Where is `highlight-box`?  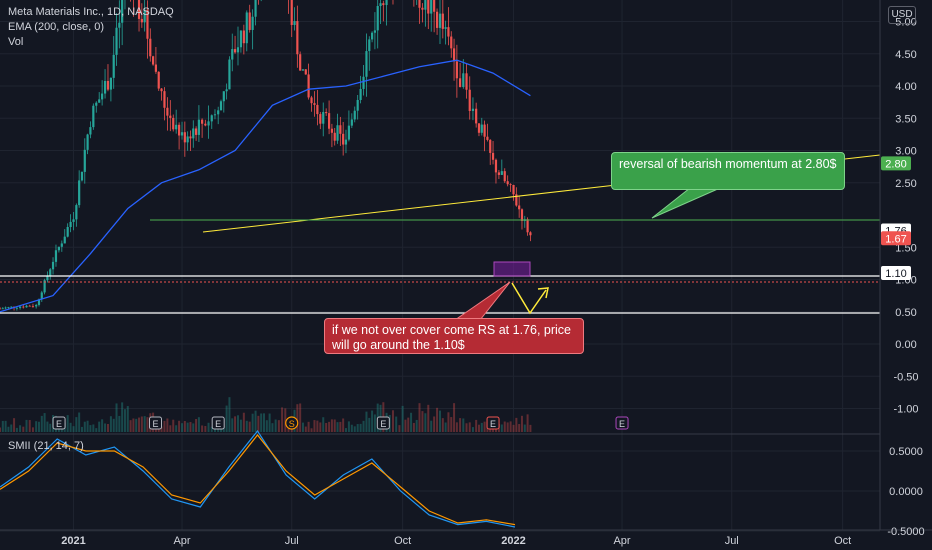
highlight-box is located at coordinates (512, 269).